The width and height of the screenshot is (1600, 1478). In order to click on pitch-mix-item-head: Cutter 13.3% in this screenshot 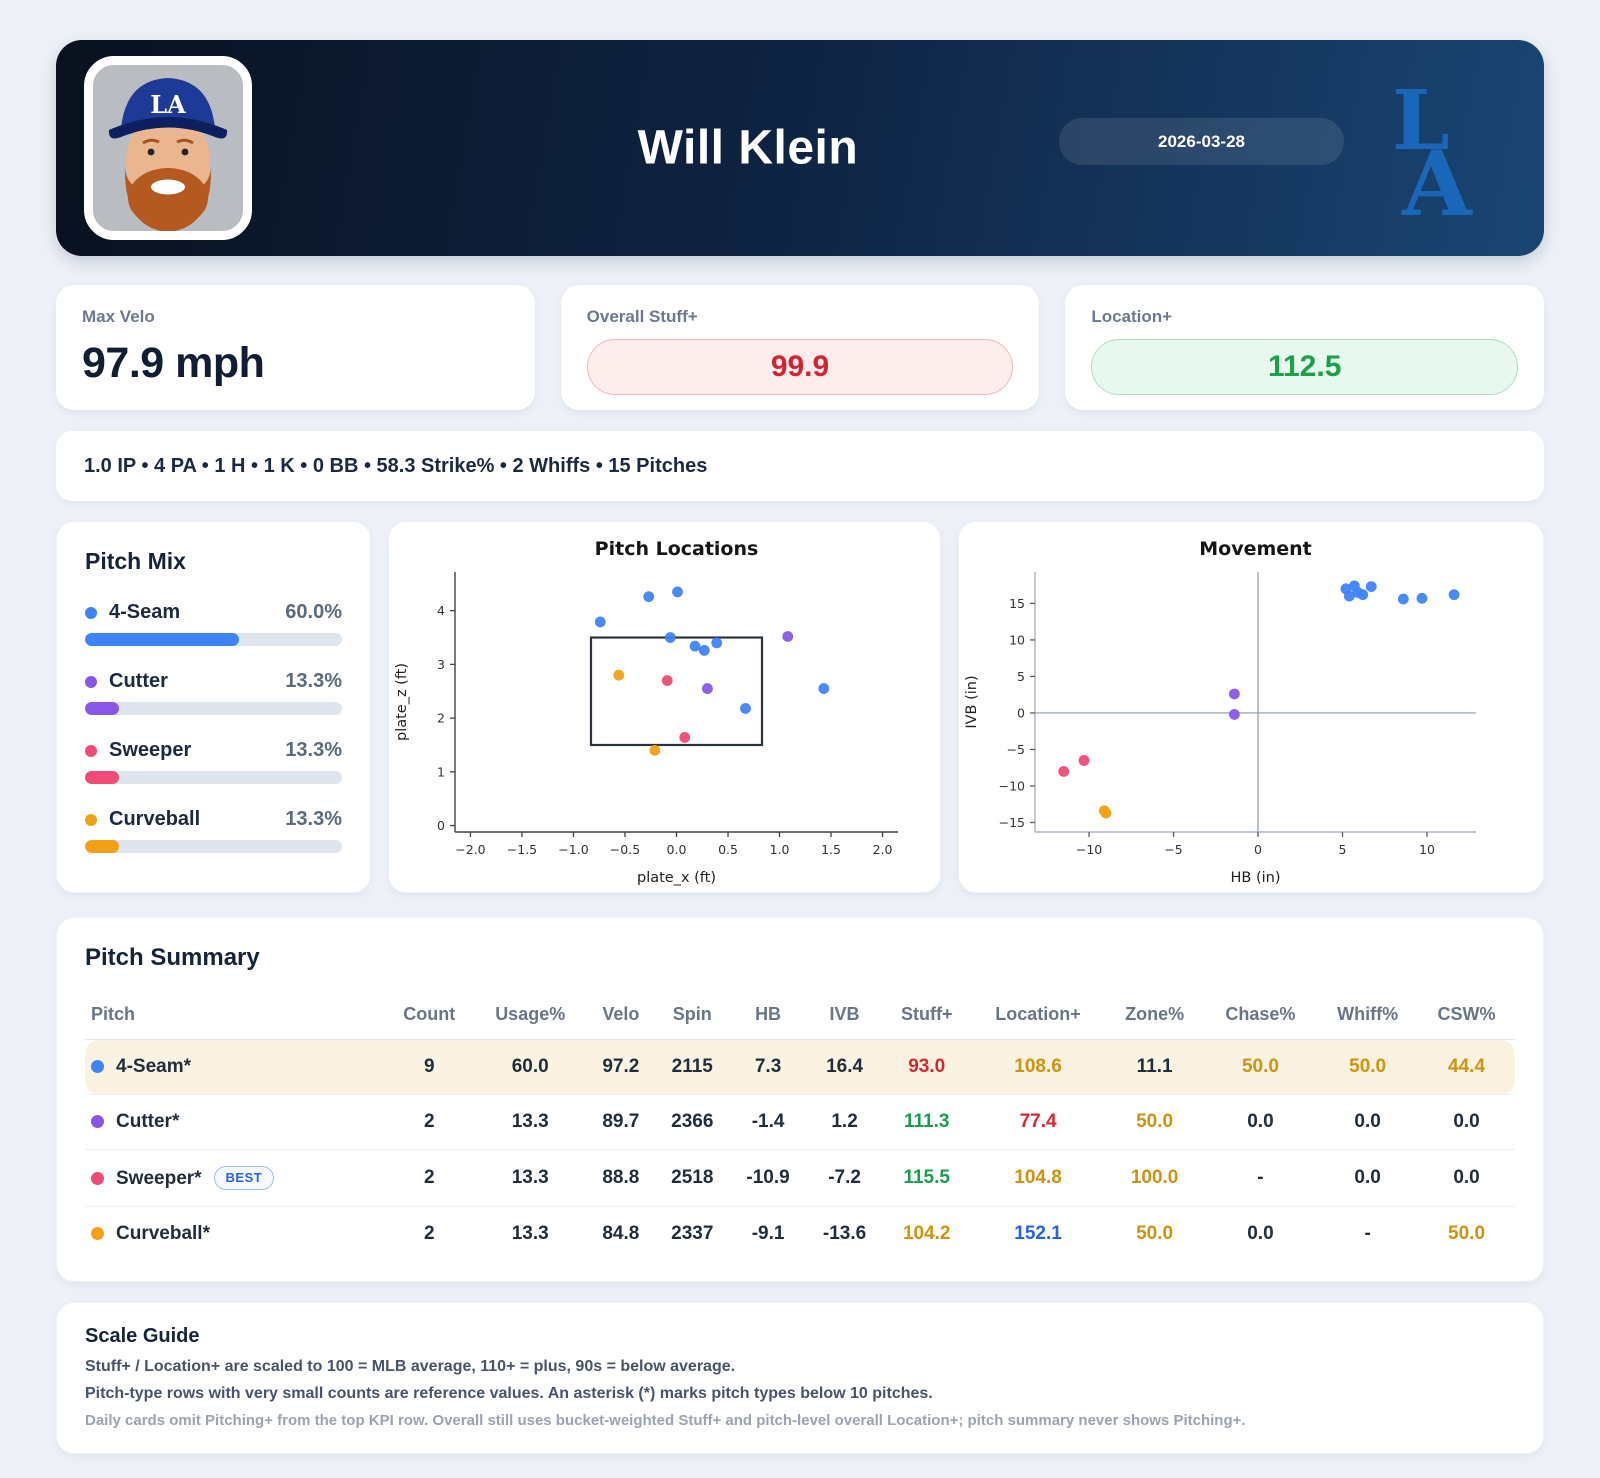, I will do `click(213, 681)`.